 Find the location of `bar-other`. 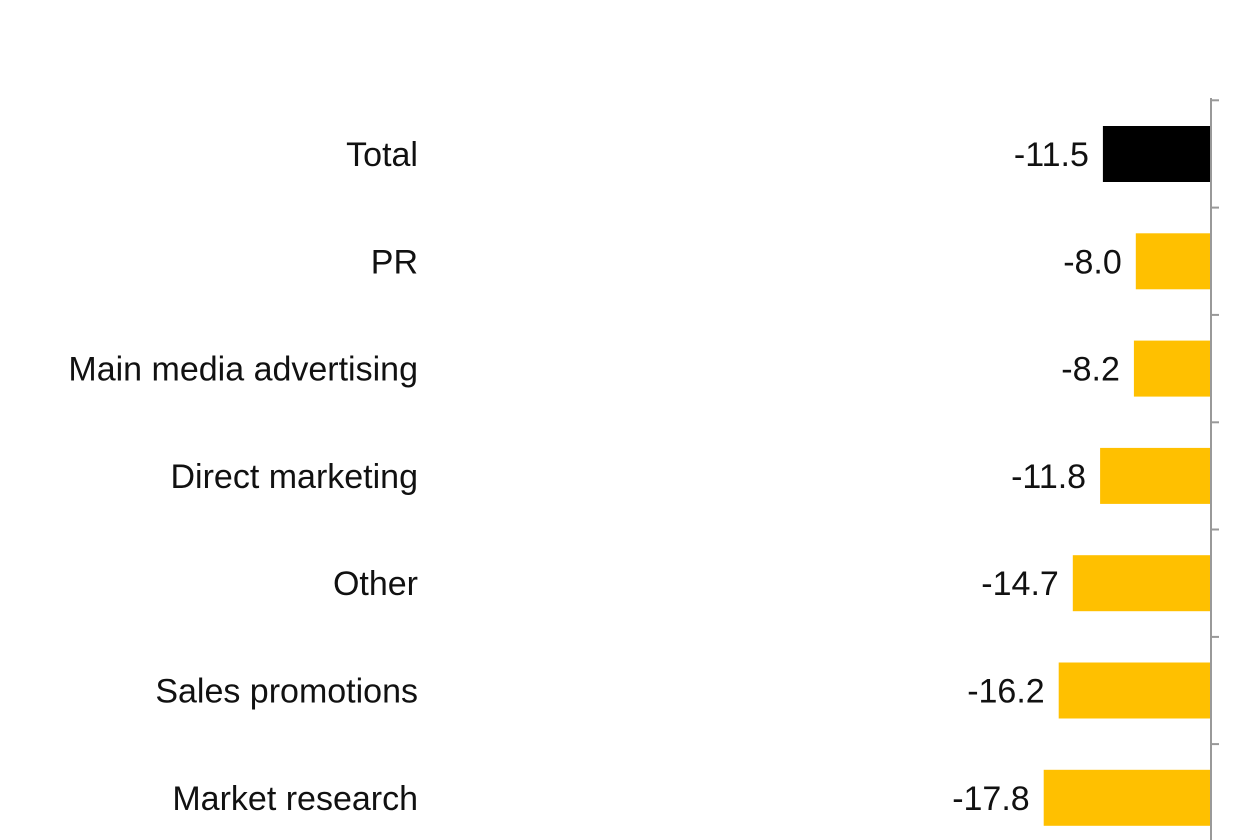

bar-other is located at coordinates (1141, 583).